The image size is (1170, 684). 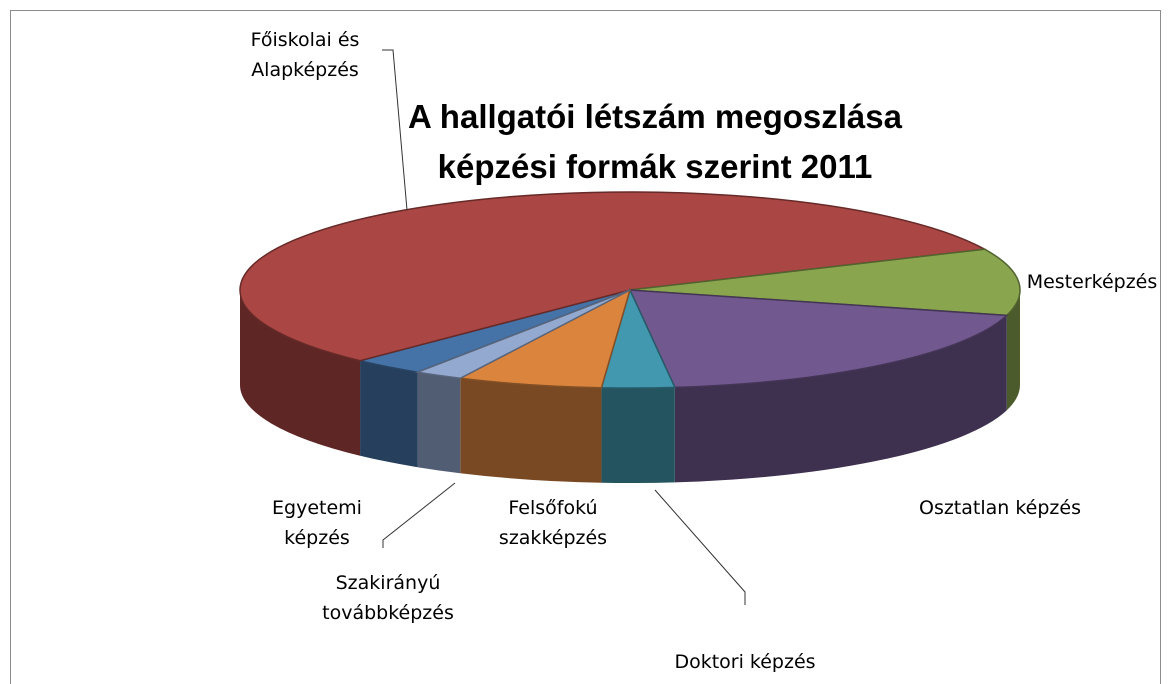 I want to click on slice-label: Főiskolai és Alapképzés, so click(x=305, y=55).